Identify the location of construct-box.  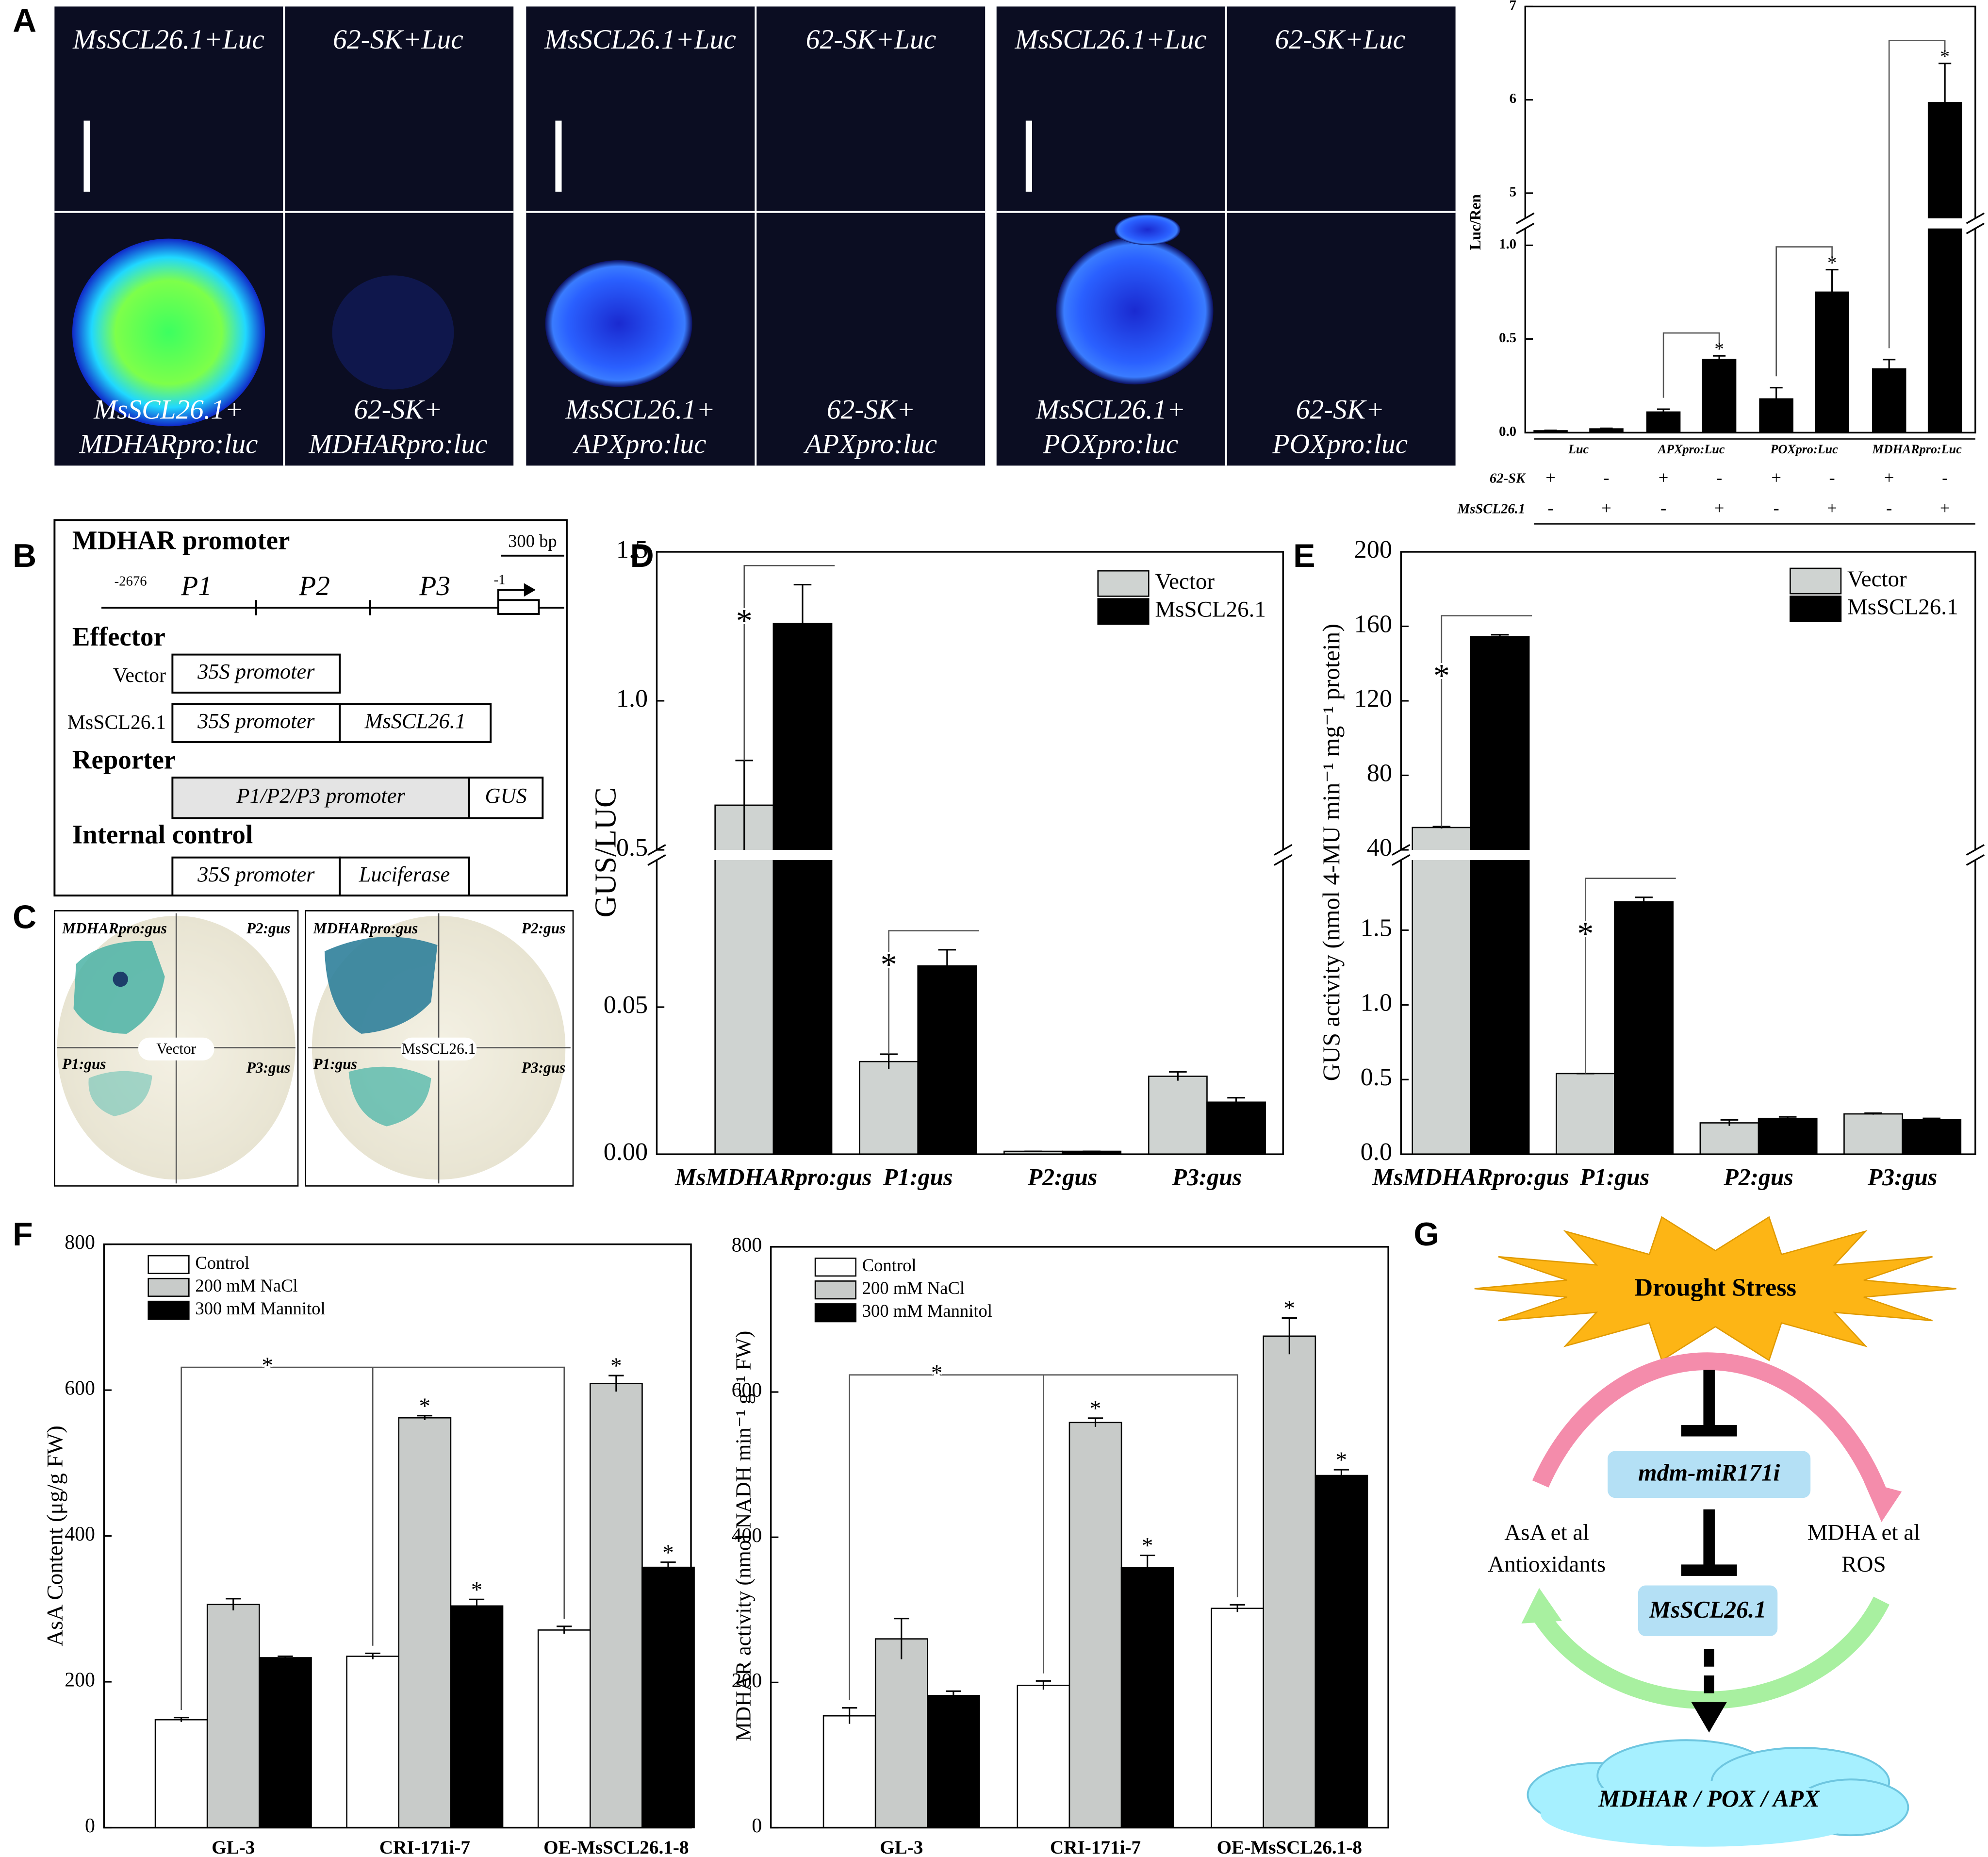
(415, 723).